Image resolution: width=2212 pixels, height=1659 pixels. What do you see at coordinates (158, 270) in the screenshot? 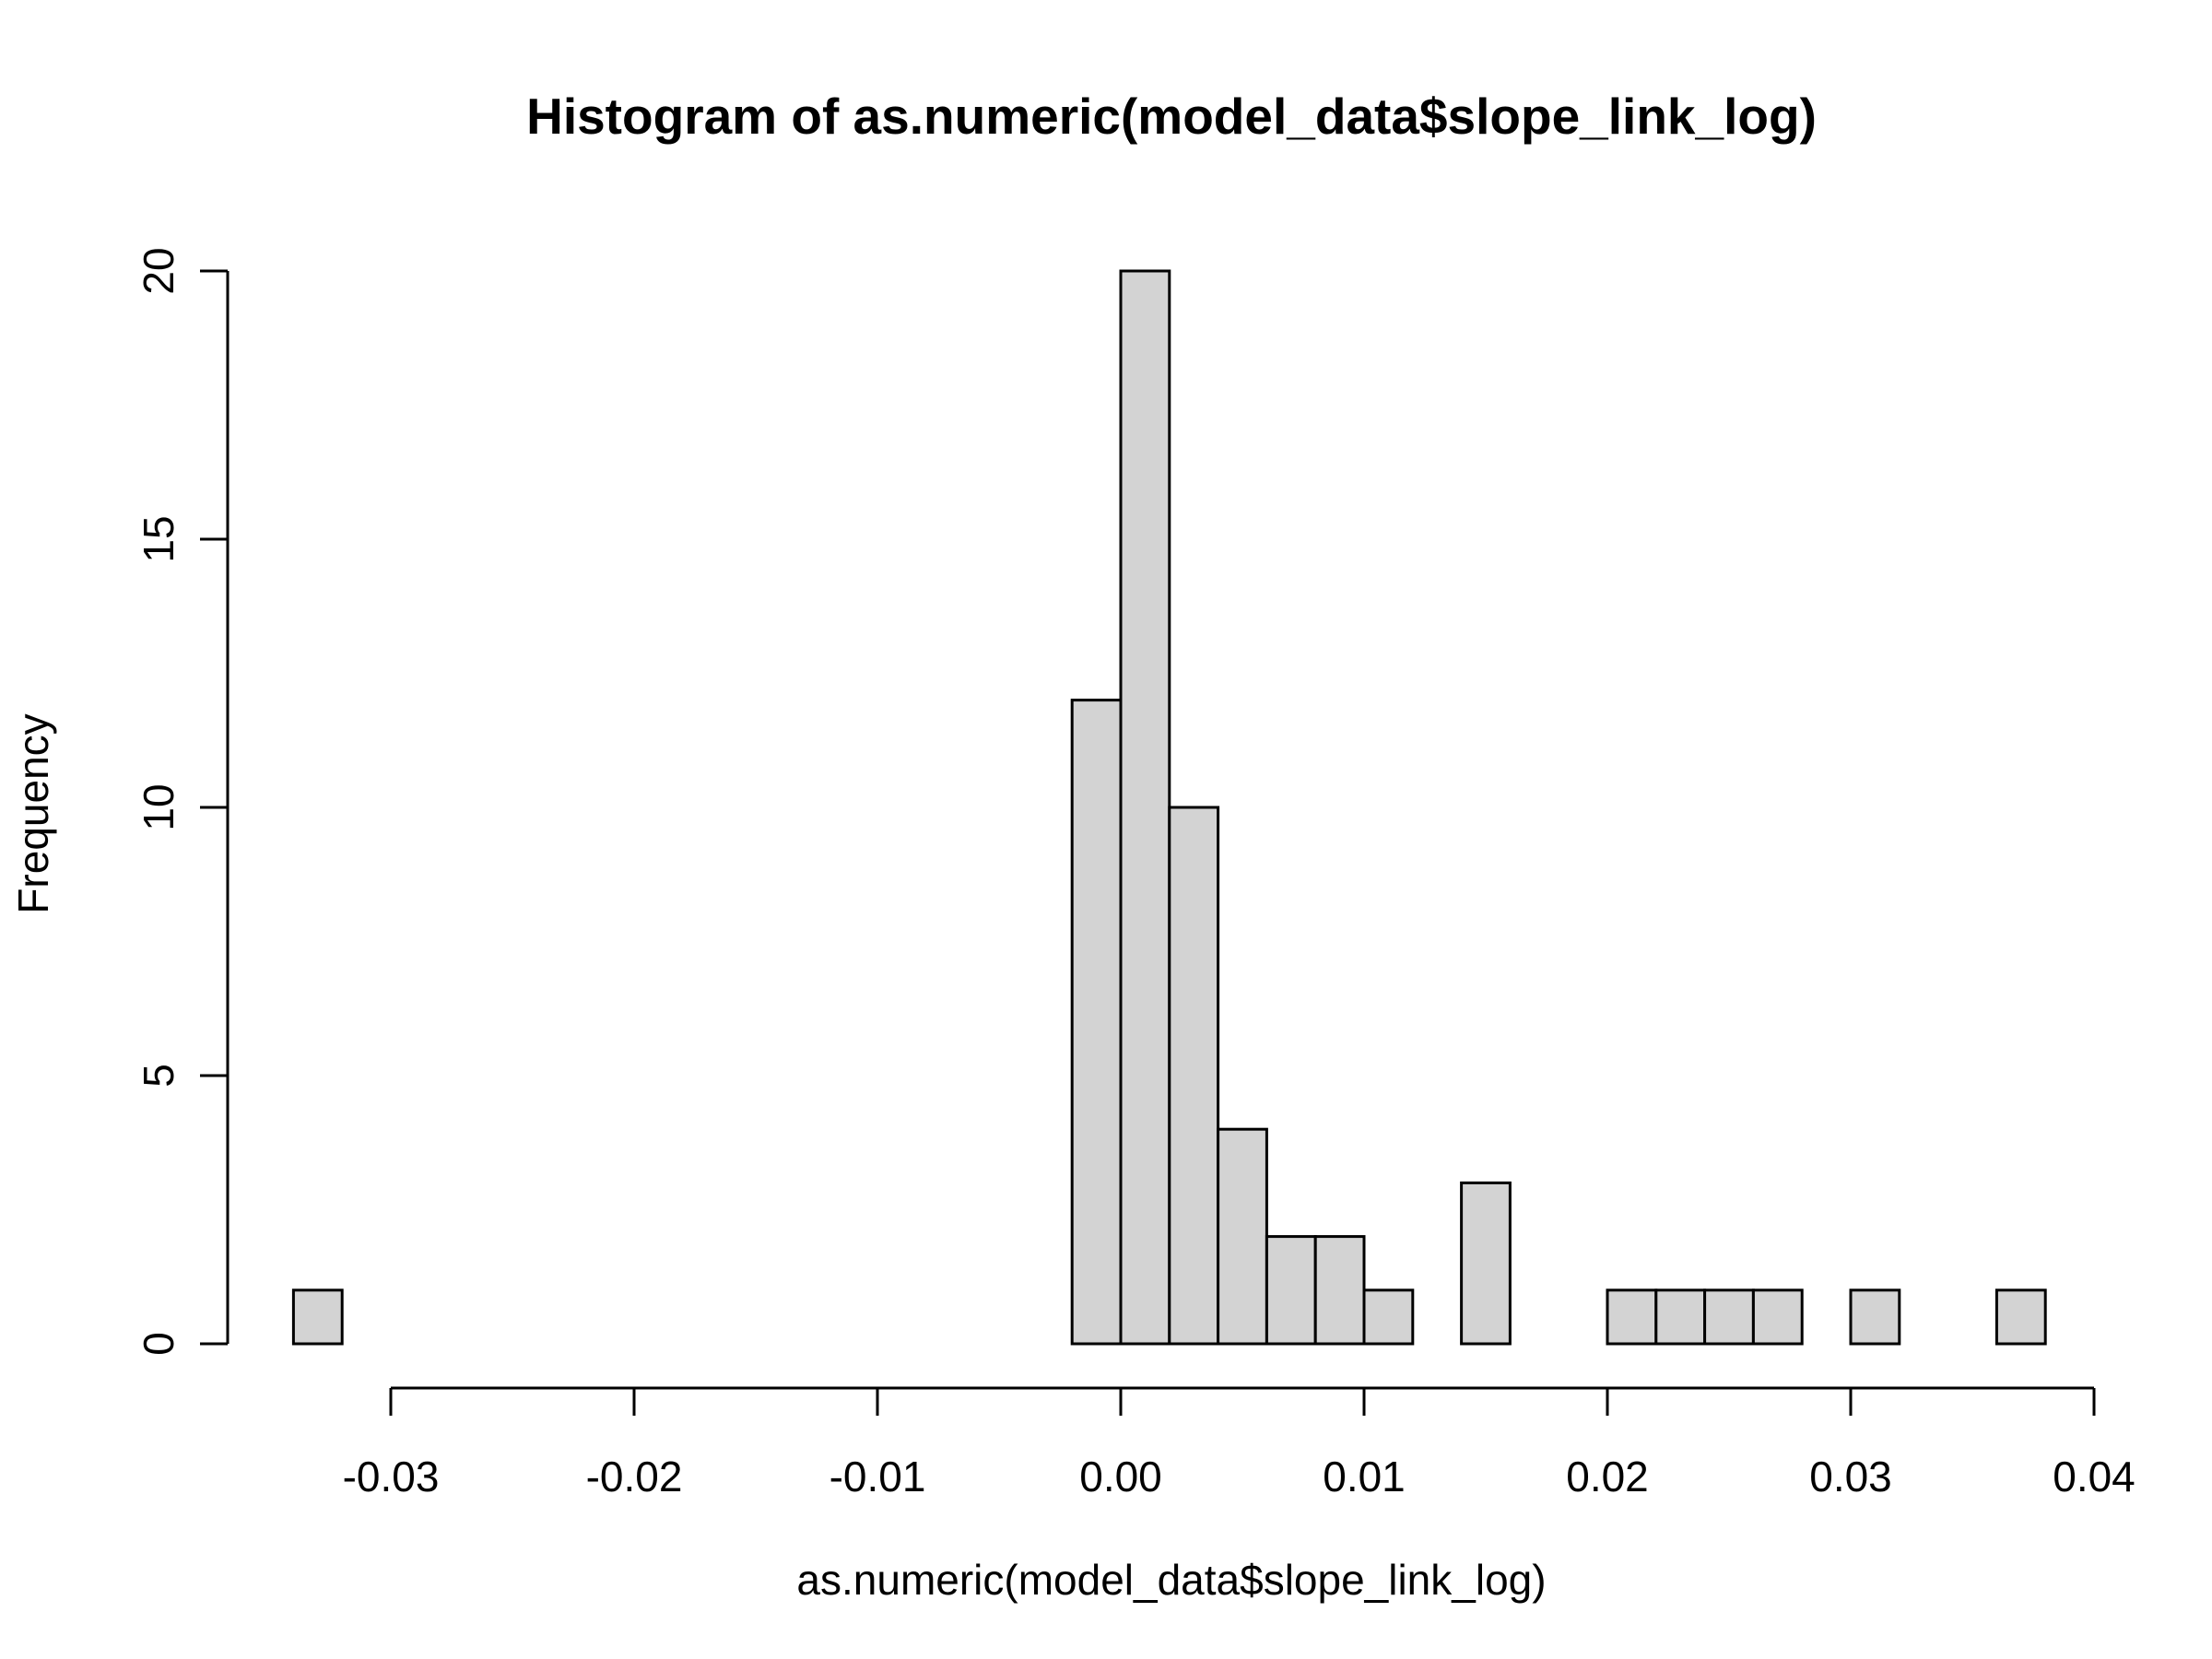
I see `y-tick-label: 20` at bounding box center [158, 270].